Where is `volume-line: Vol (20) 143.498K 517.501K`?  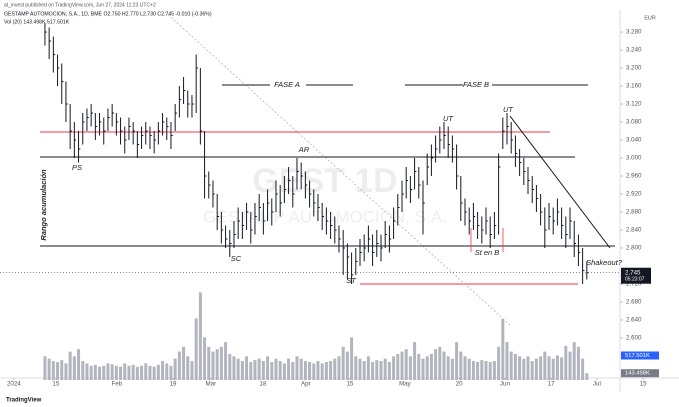 volume-line: Vol (20) 143.498K 517.501K is located at coordinates (37, 22).